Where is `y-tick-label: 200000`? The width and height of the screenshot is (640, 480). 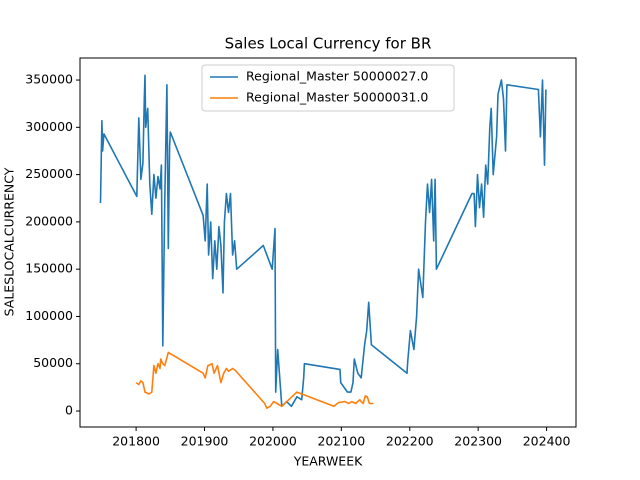 y-tick-label: 200000 is located at coordinates (49, 220).